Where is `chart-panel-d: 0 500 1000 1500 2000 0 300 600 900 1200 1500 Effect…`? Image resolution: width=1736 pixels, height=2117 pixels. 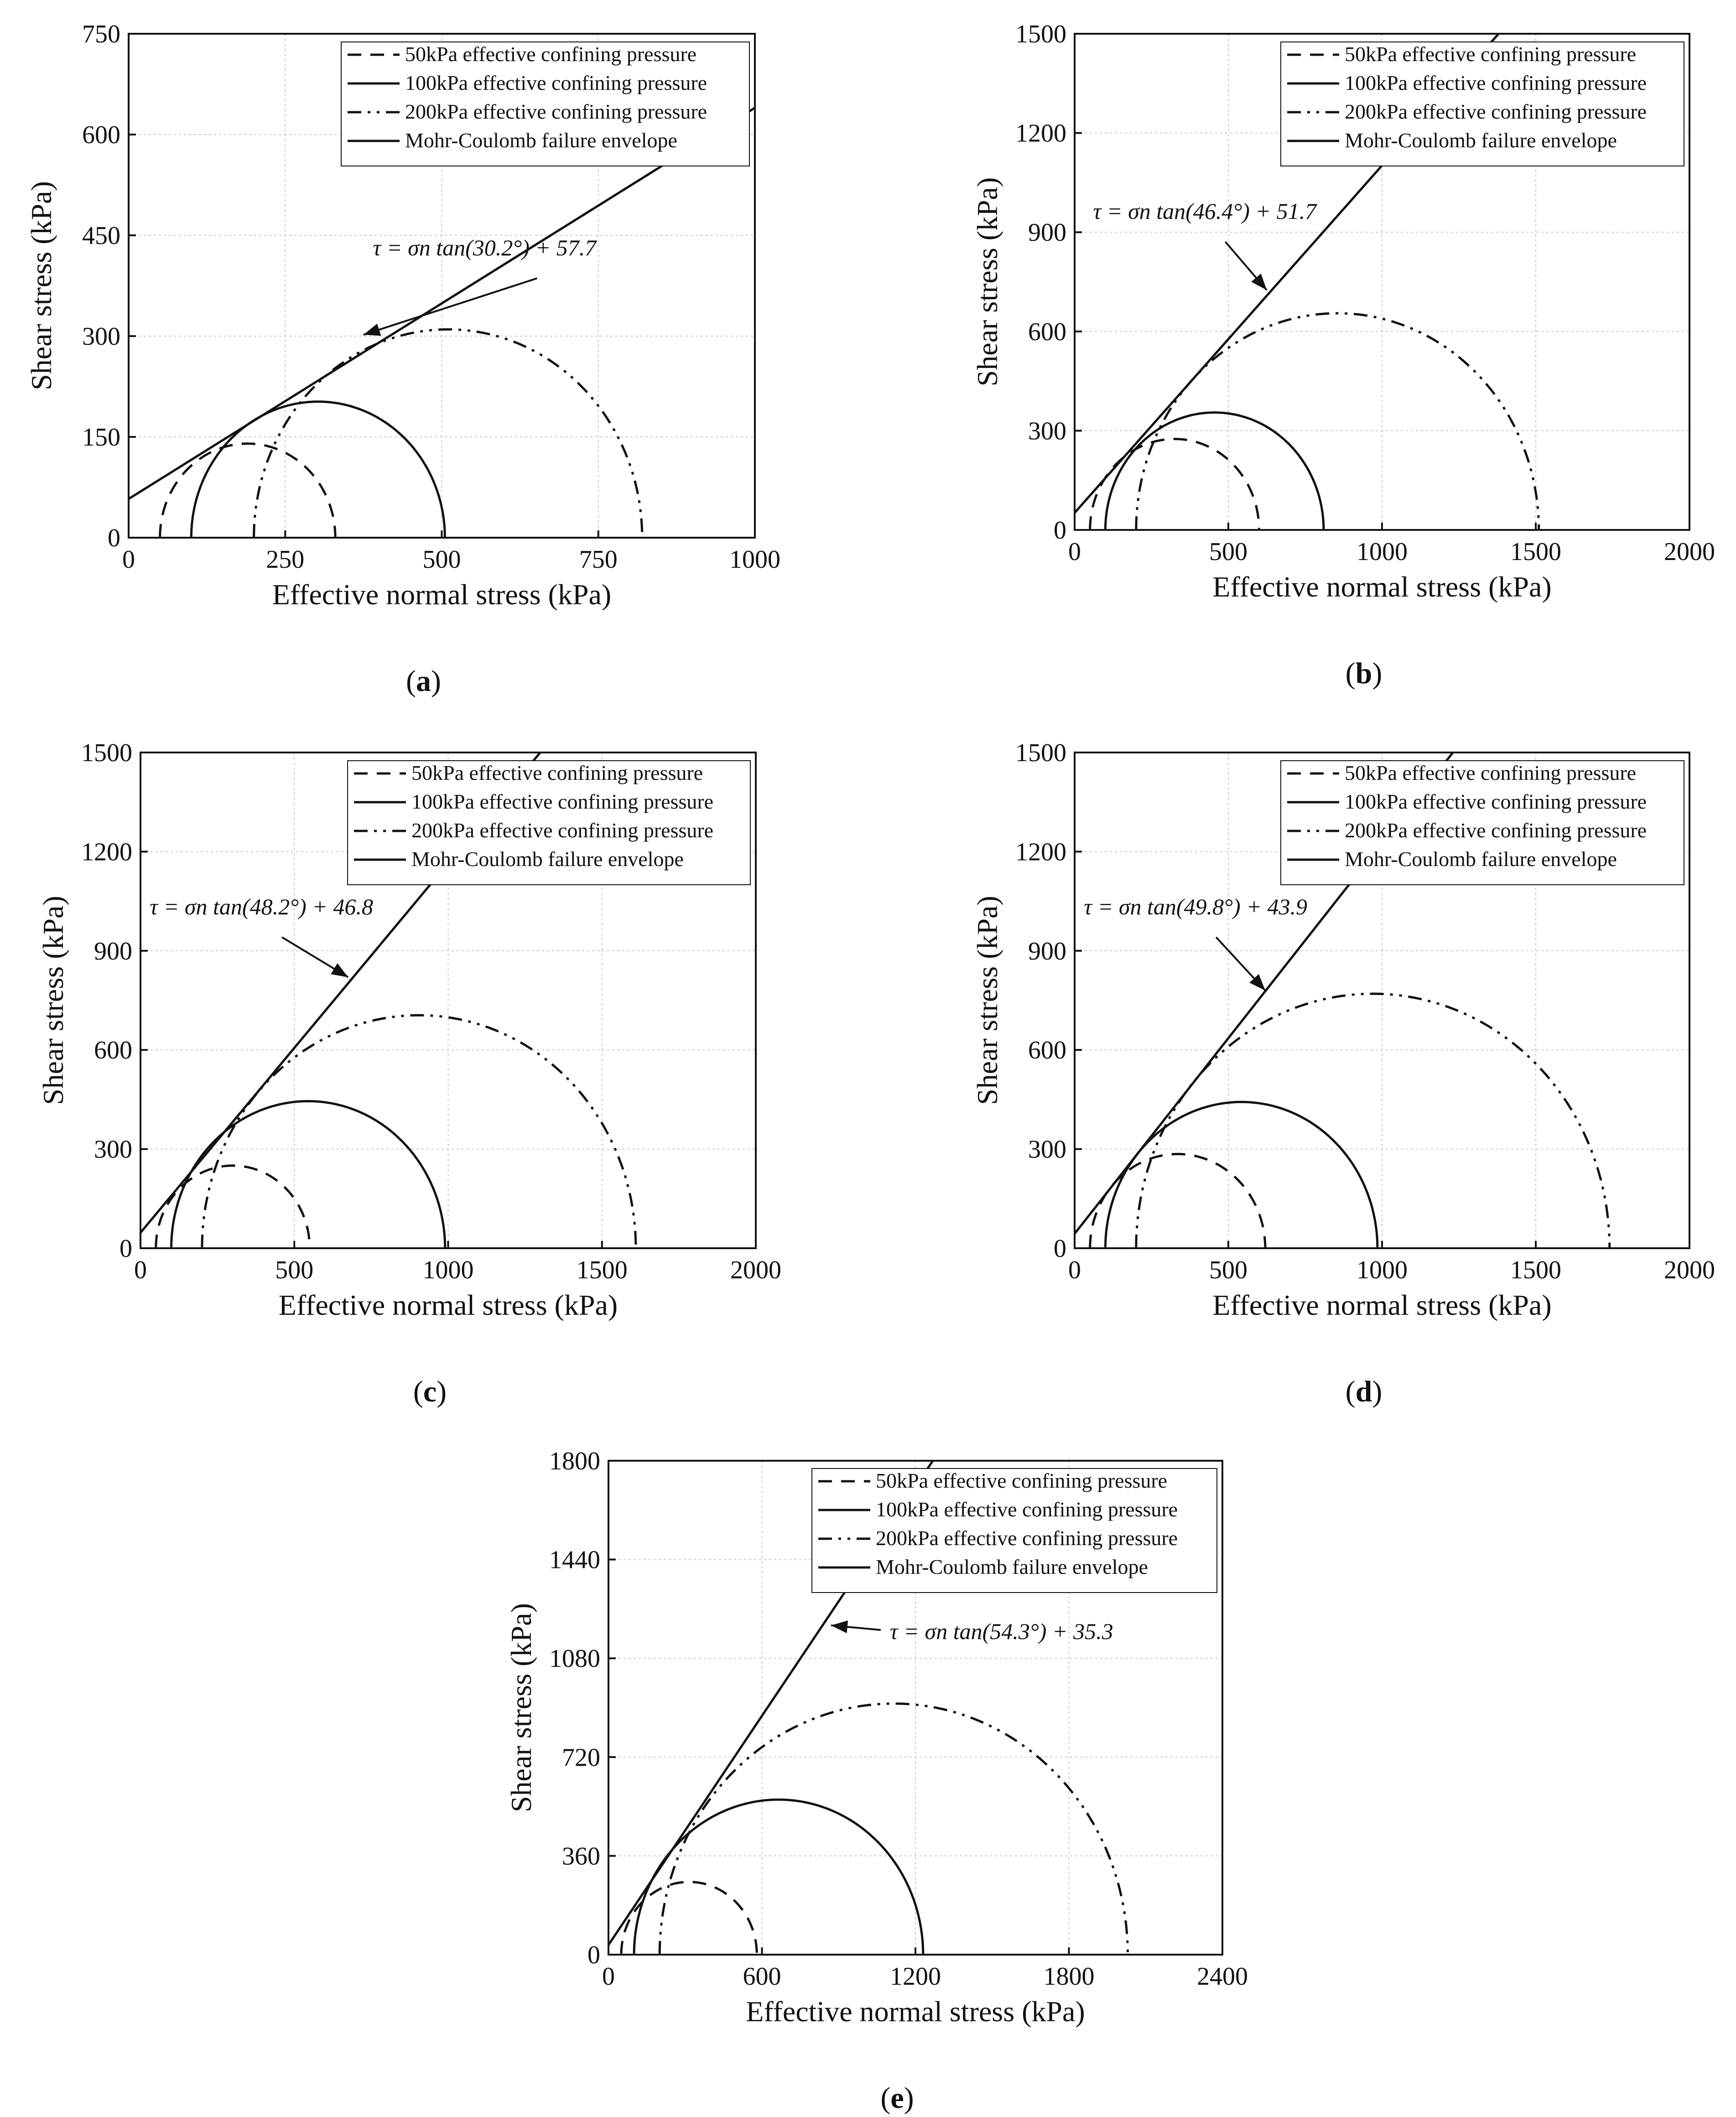 chart-panel-d: 0 500 1000 1500 2000 0 300 600 900 1200 1500 Effect… is located at coordinates (1343, 1073).